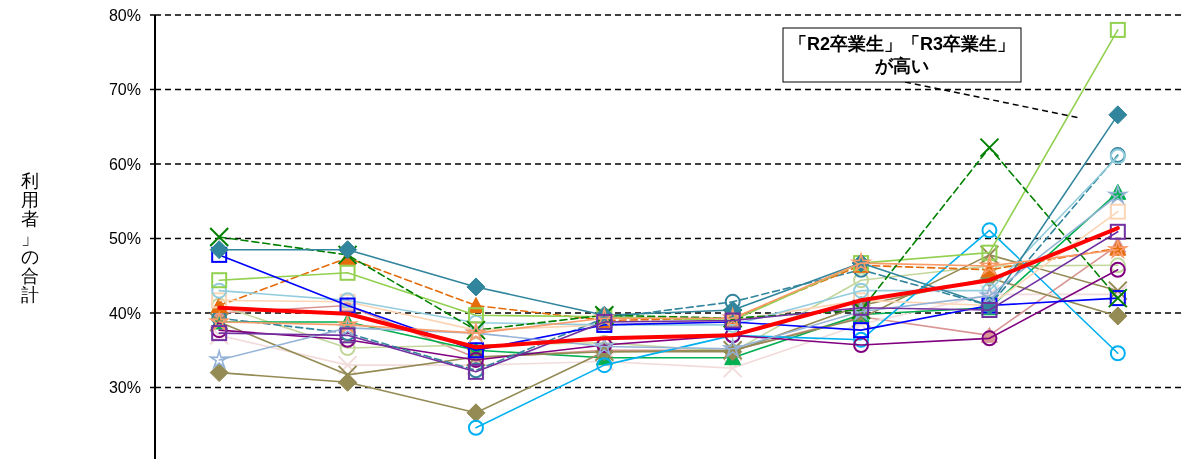 This screenshot has width=1182, height=459. Describe the element at coordinates (124, 313) in the screenshot. I see `y-tick-label: 40%` at that location.